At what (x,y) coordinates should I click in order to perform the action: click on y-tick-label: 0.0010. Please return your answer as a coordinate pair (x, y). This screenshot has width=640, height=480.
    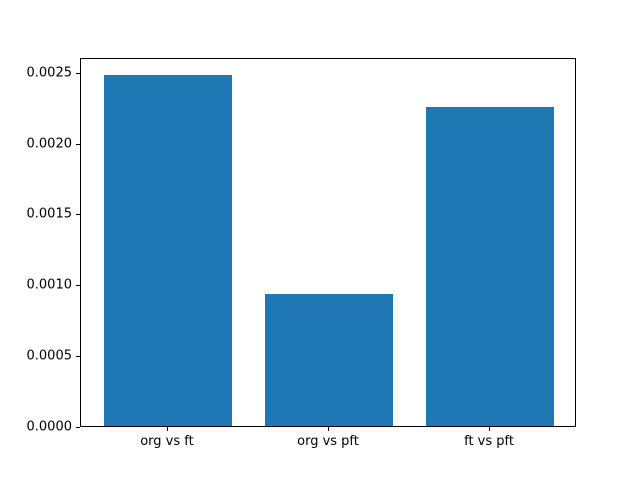
    Looking at the image, I should click on (49, 285).